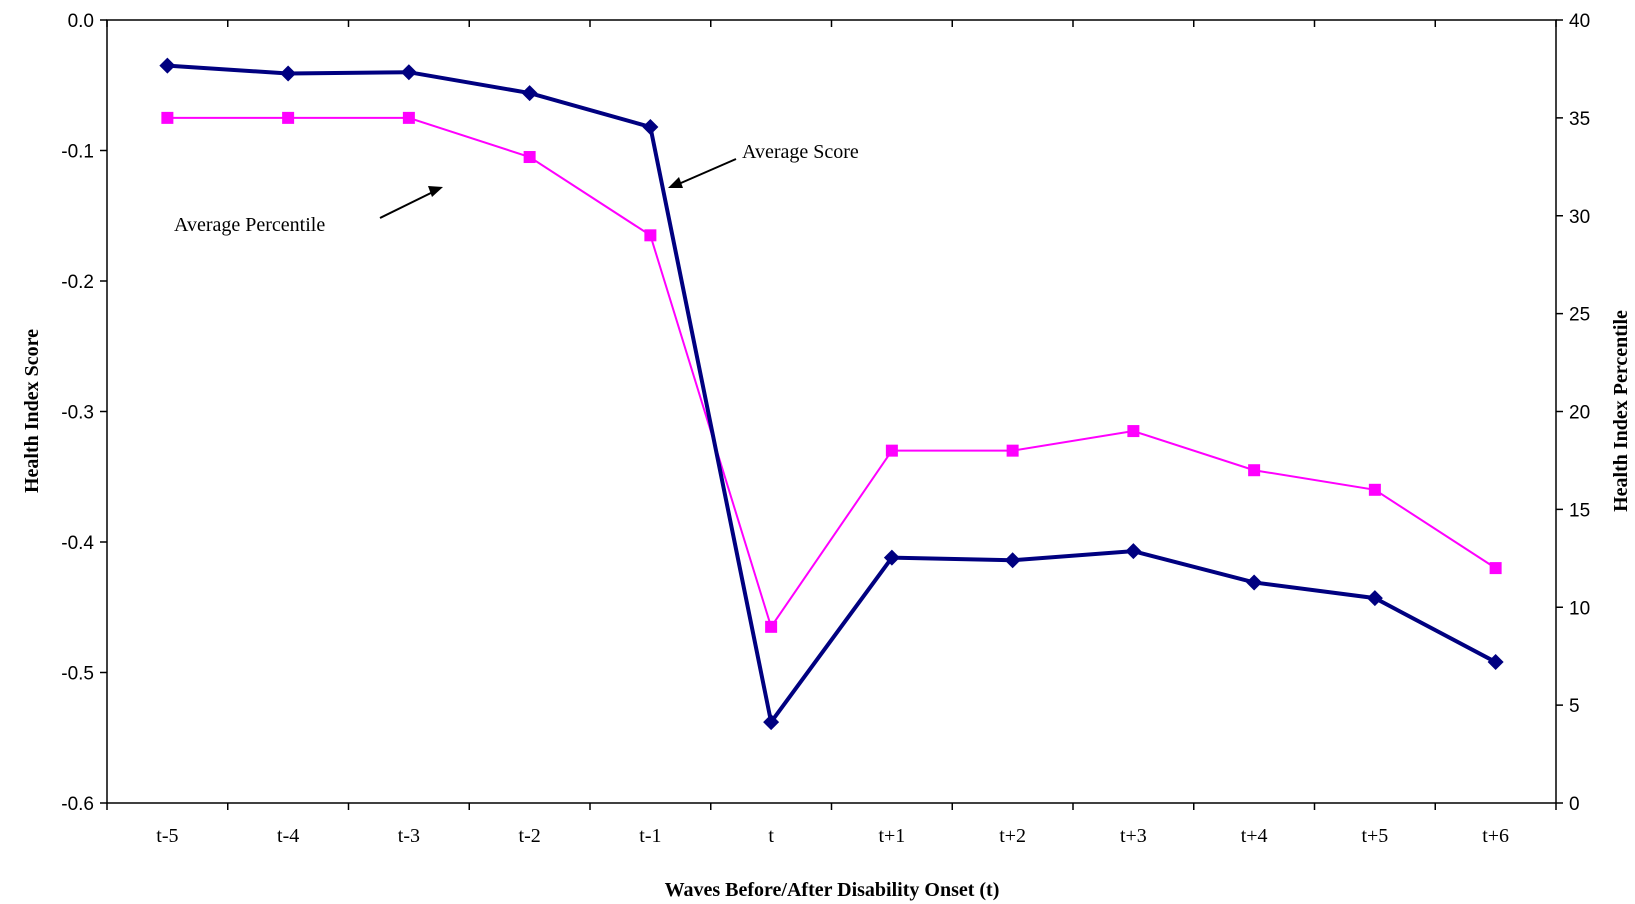 The height and width of the screenshot is (904, 1635). I want to click on y-left-axis-title: Health Index Score, so click(32, 411).